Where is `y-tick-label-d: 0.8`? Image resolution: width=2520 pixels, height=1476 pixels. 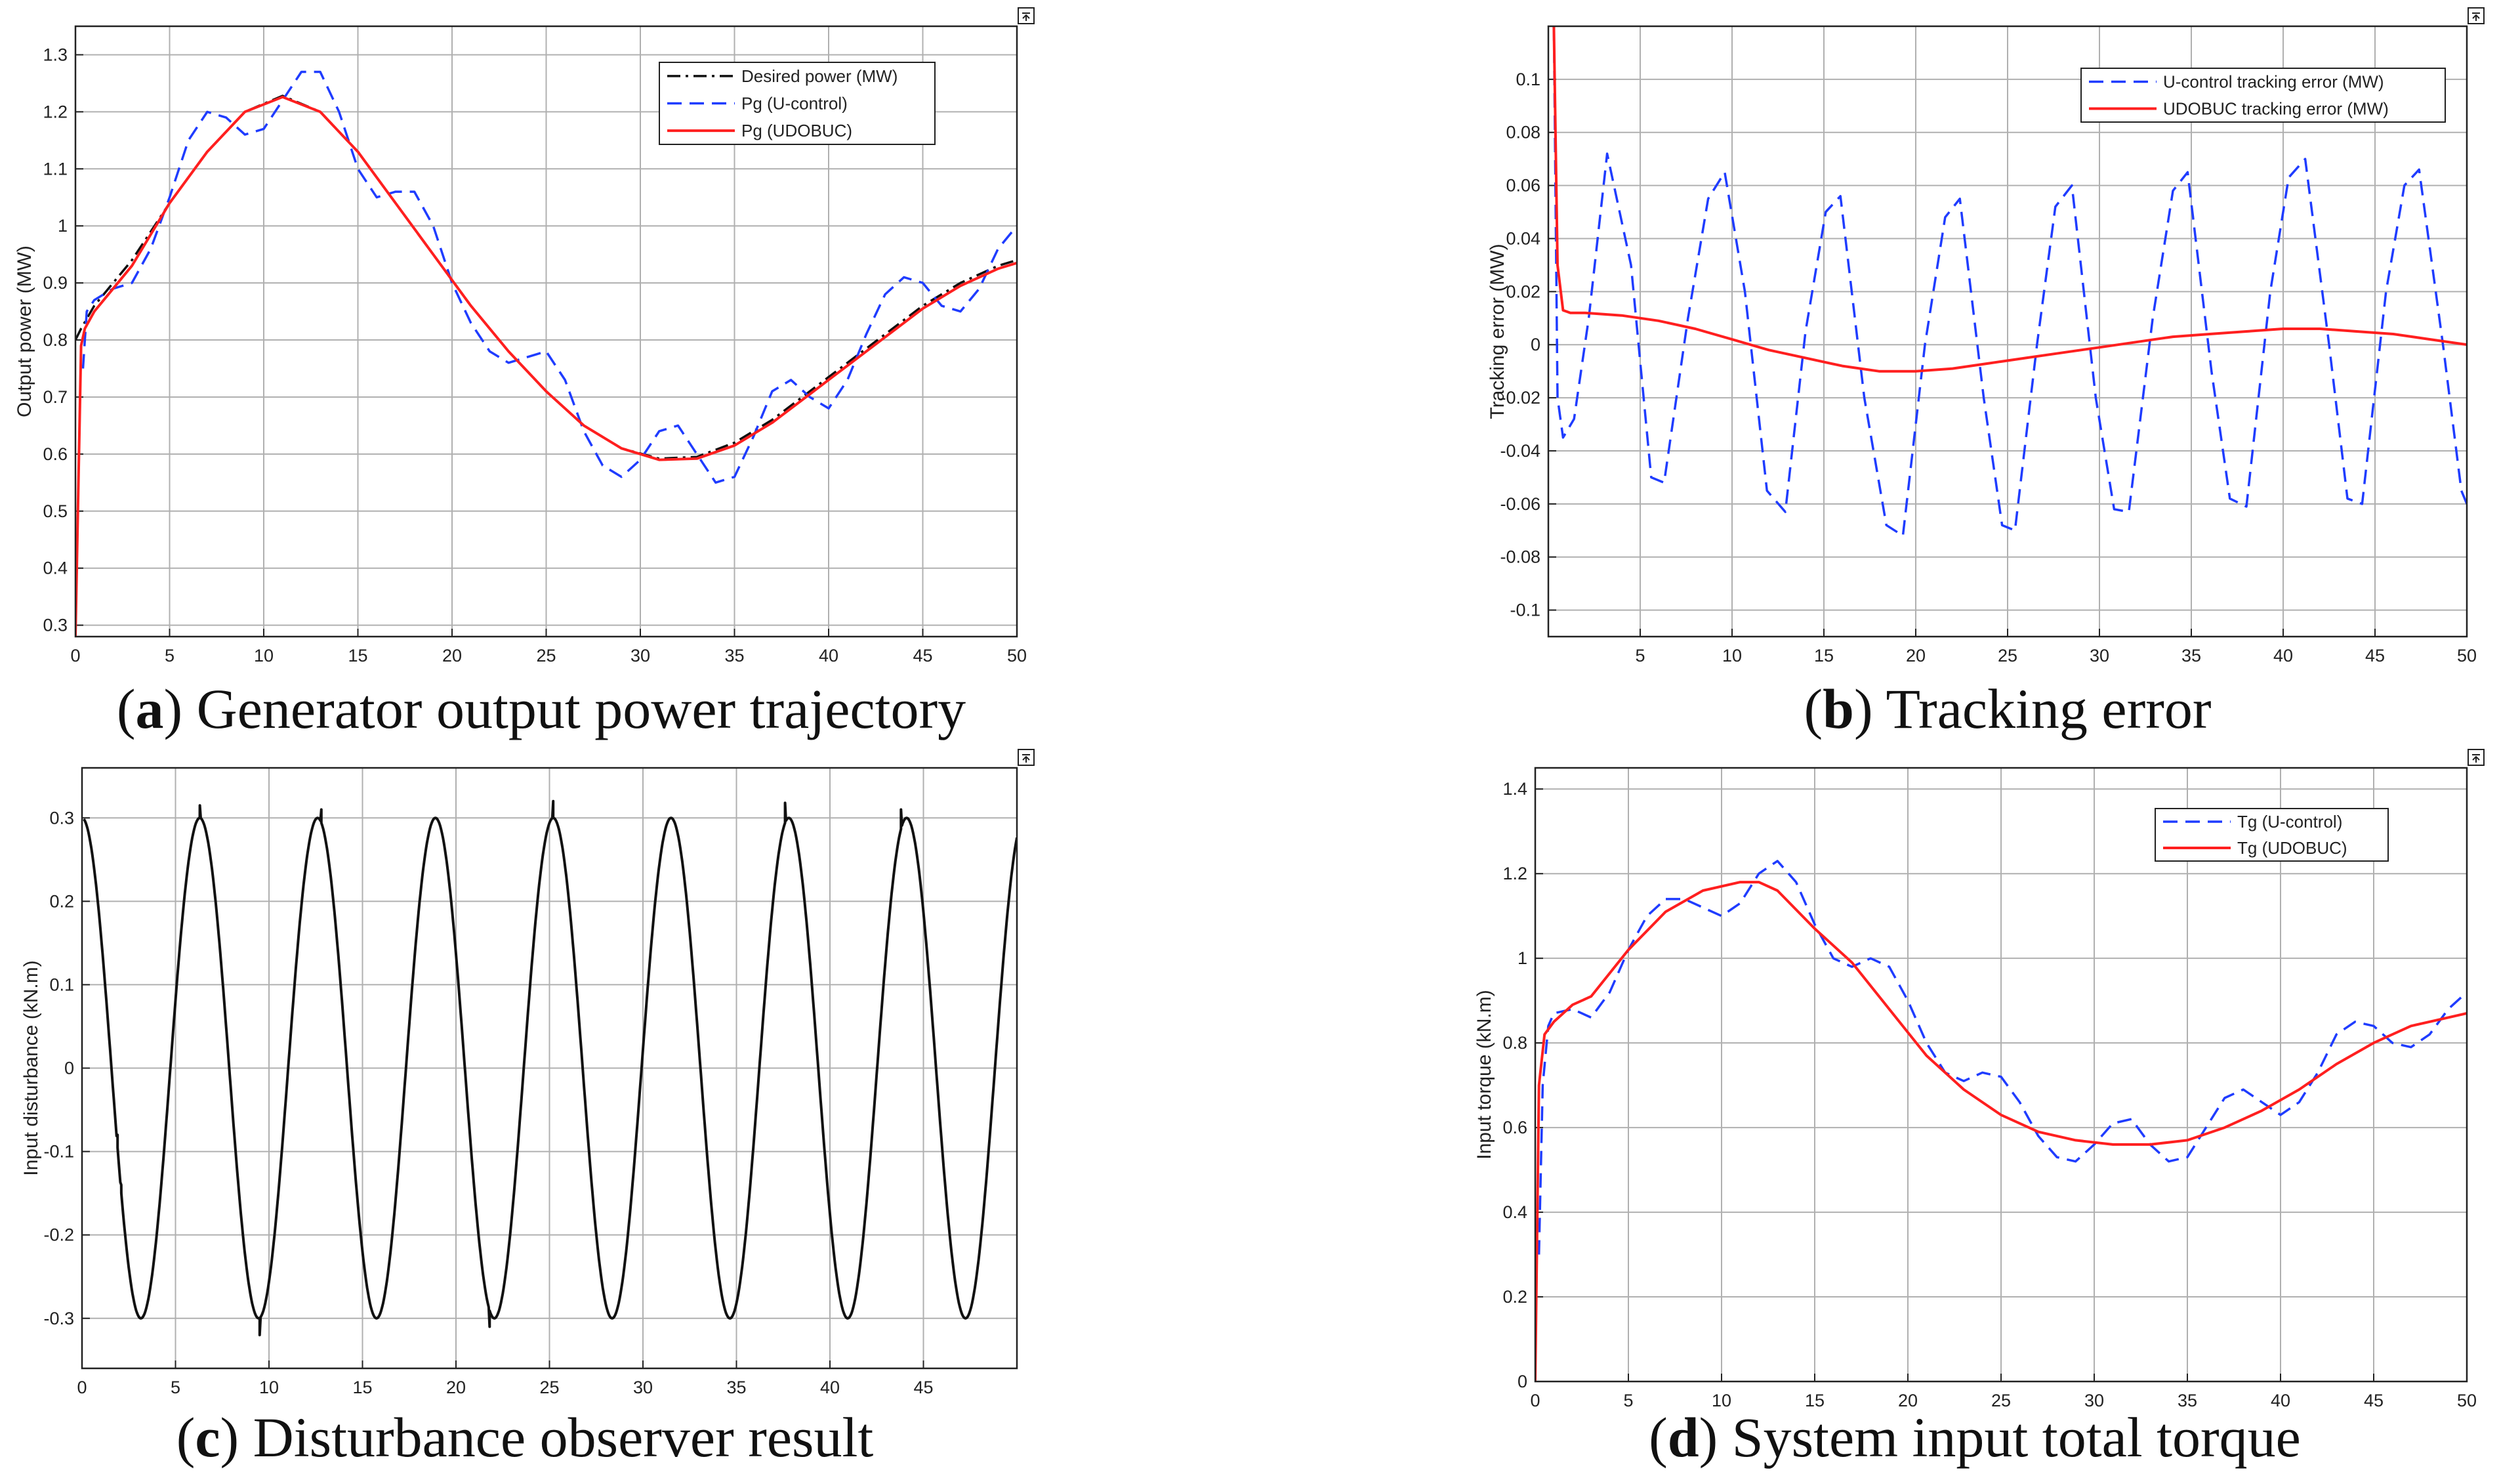 y-tick-label-d: 0.8 is located at coordinates (1514, 1043).